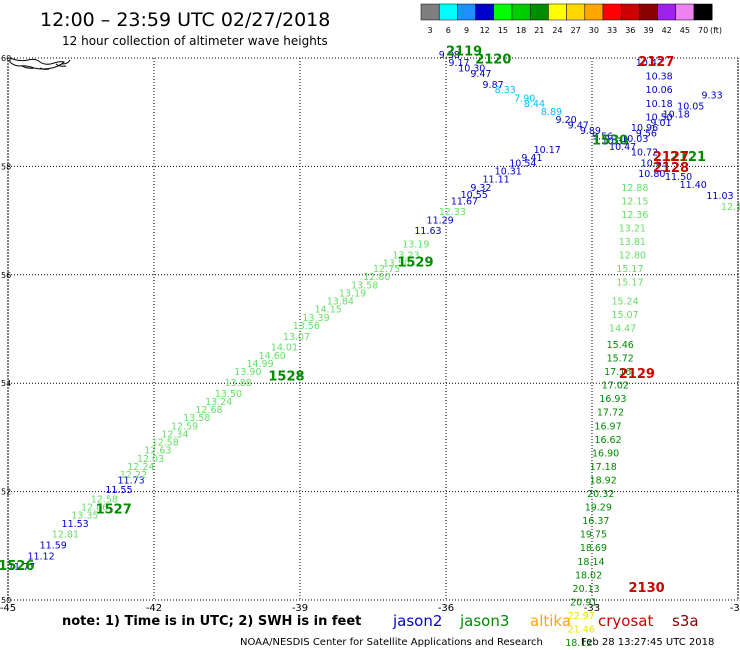 The image size is (740, 650). Describe the element at coordinates (615, 386) in the screenshot. I see `wave-height-value: 17.02` at that location.